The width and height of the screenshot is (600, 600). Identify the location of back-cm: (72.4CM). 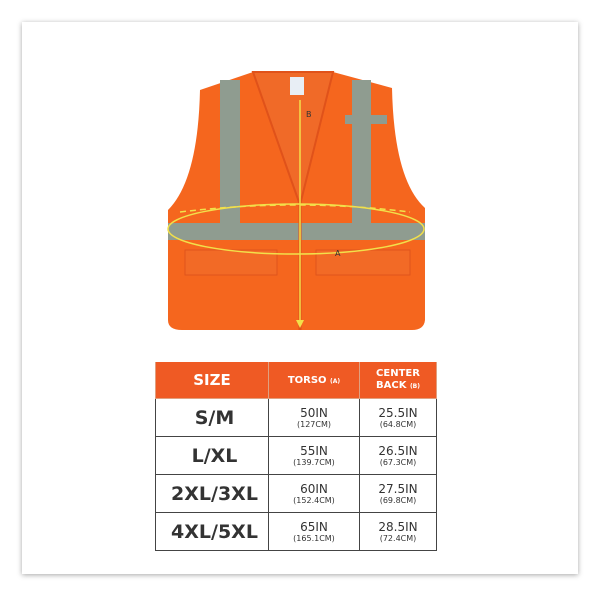
(398, 538).